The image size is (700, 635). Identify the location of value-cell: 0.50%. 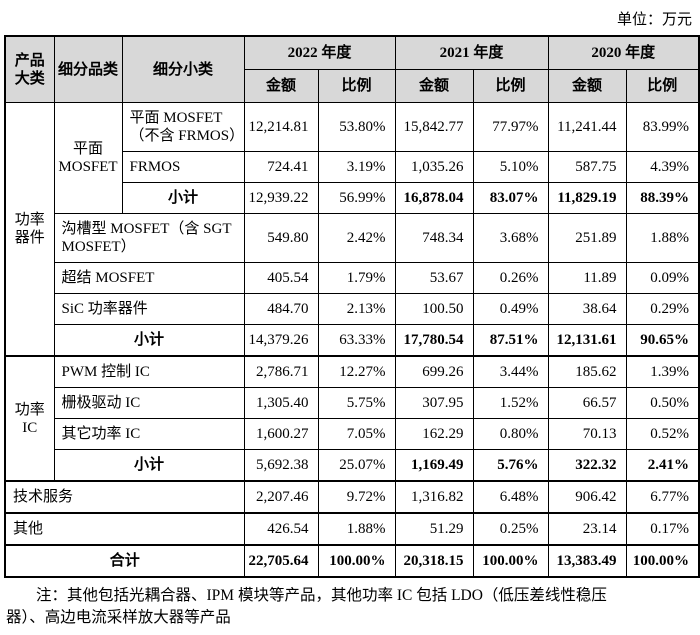
(662, 403).